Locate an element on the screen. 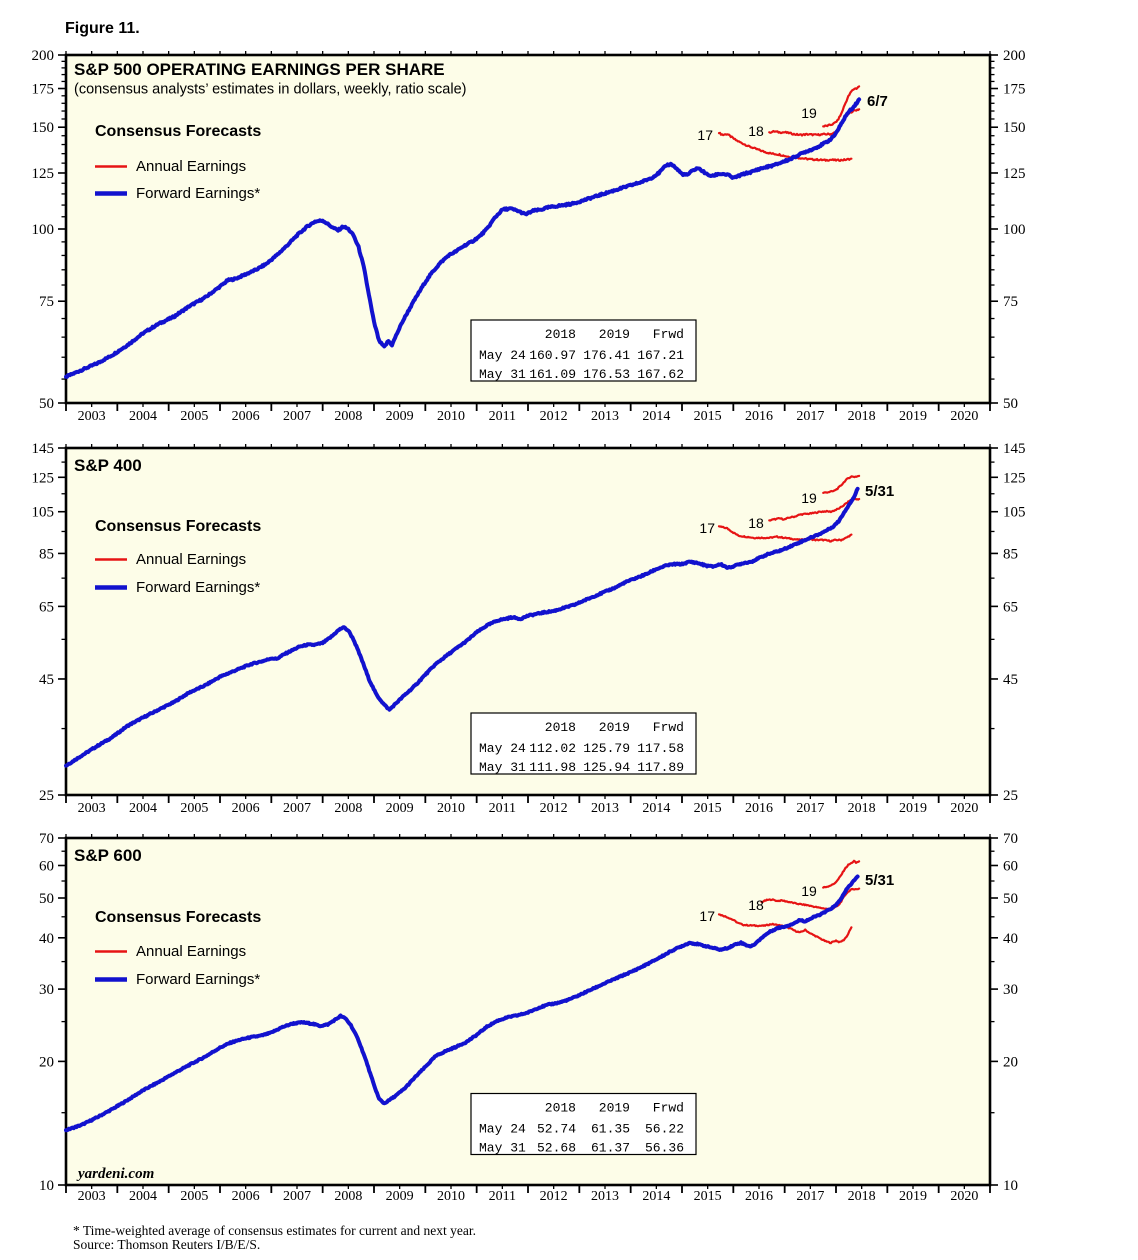 The height and width of the screenshot is (1260, 1138). legend-label-forward-1: Forward Earnings* is located at coordinates (198, 193).